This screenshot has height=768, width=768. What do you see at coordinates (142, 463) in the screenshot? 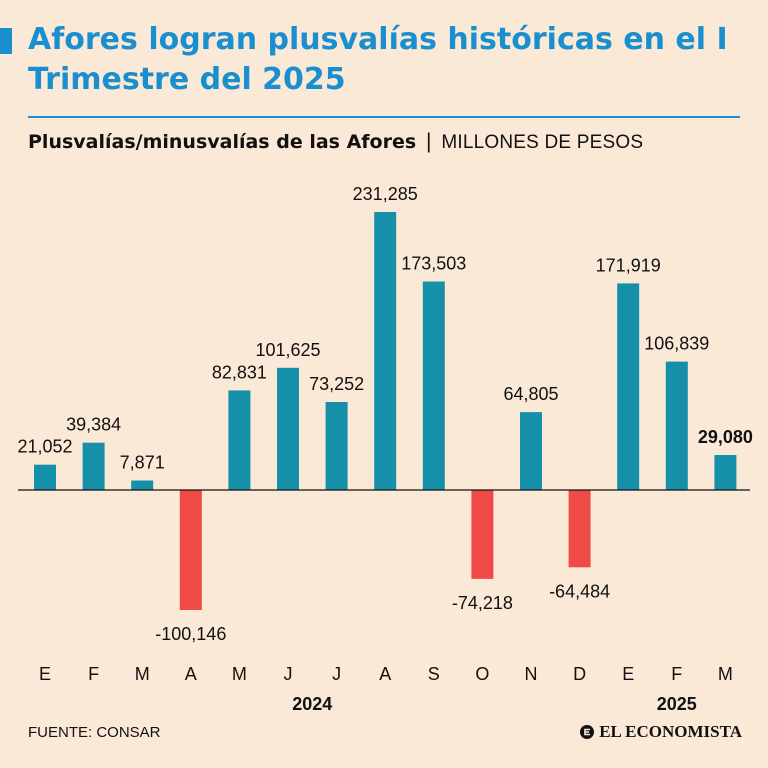
I see `data-label-3: 7,871` at bounding box center [142, 463].